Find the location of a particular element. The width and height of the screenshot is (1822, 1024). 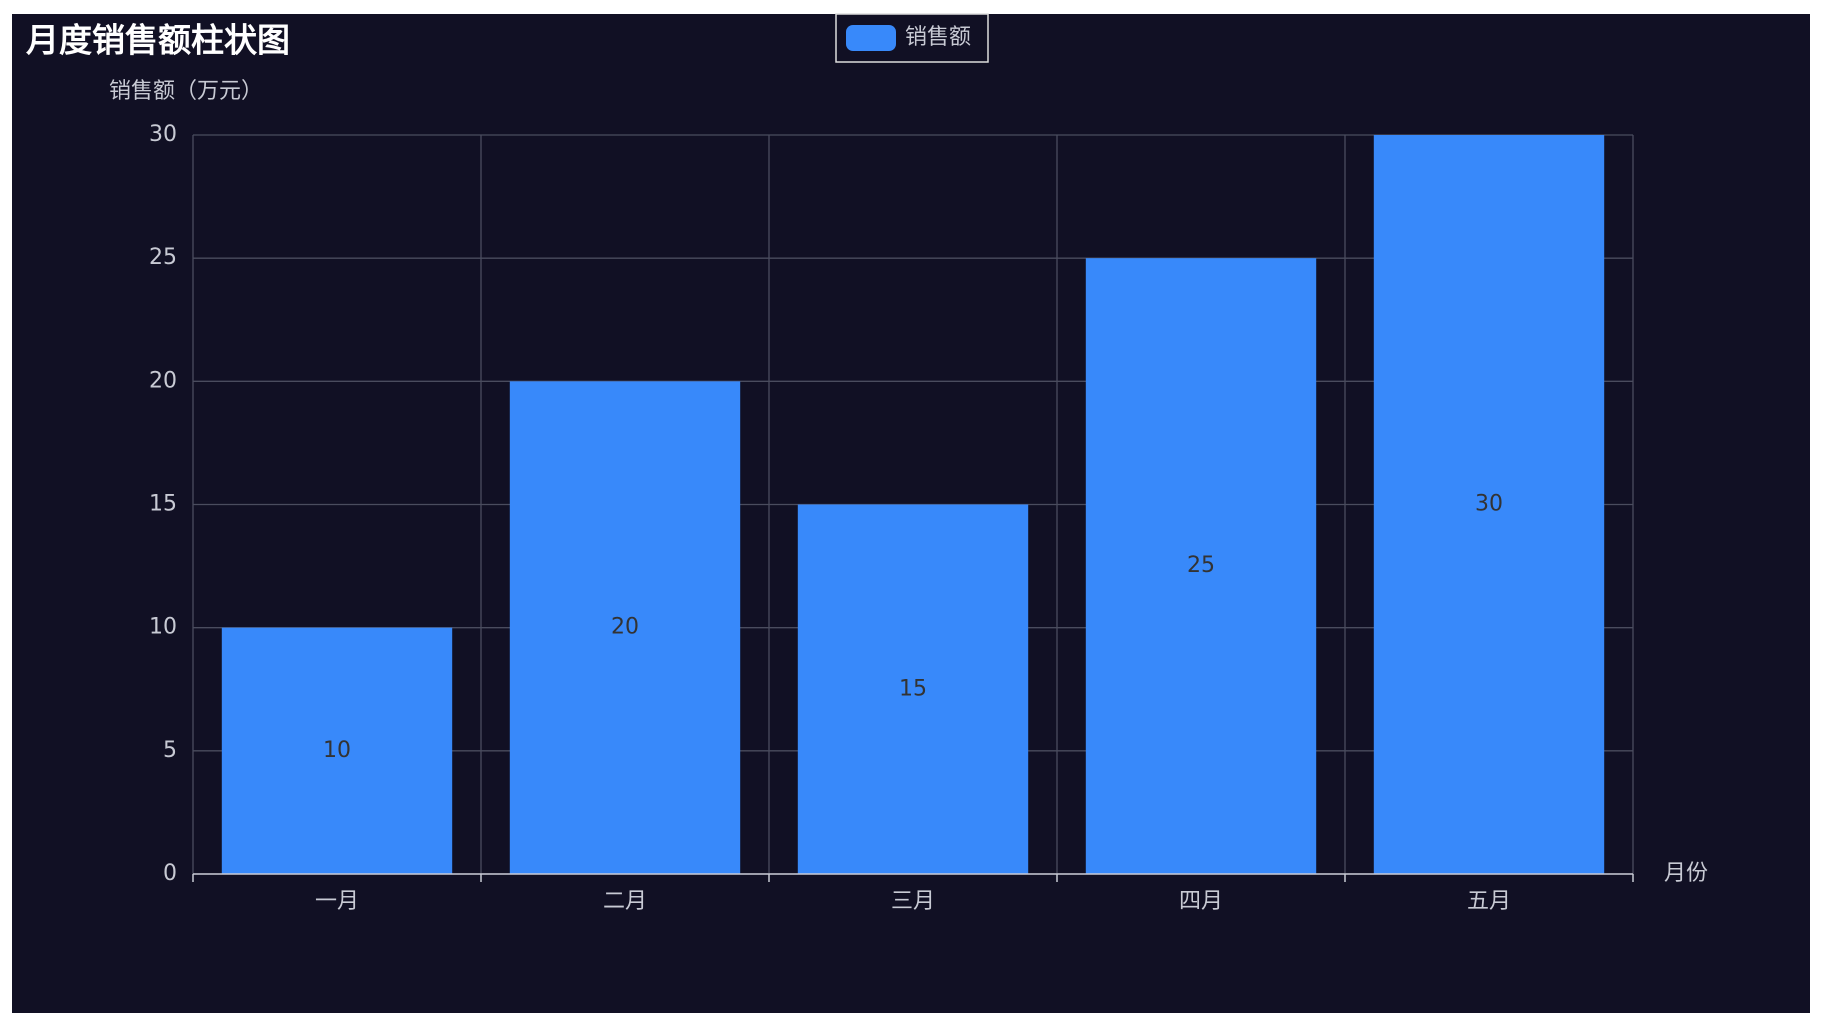

x-tick-label: 五月 is located at coordinates (1489, 901).